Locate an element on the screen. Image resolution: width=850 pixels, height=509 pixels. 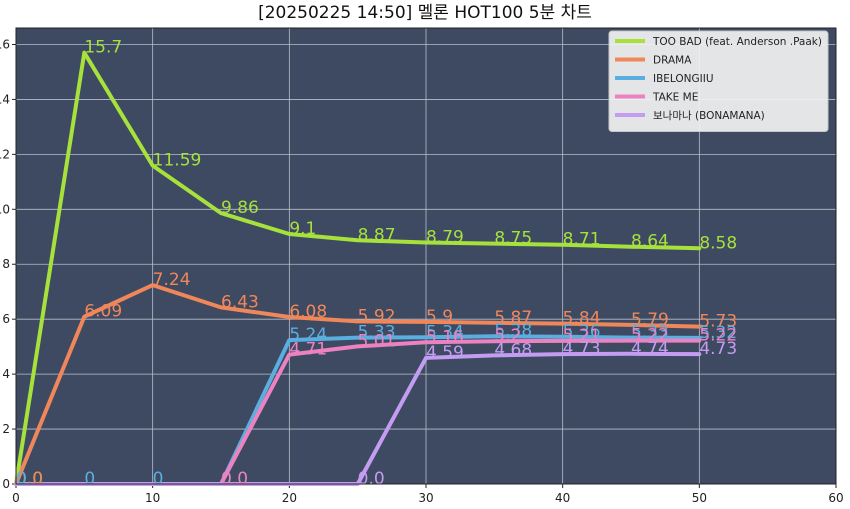
data-label: 5.34 is located at coordinates (445, 332).